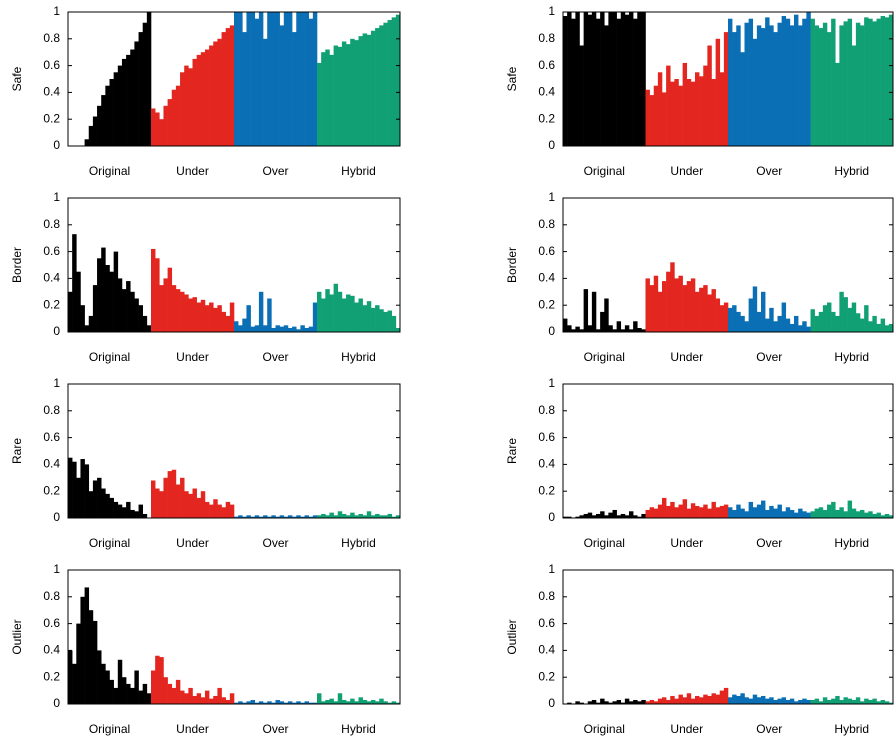  What do you see at coordinates (56, 331) in the screenshot?
I see `y-tick-label: 0` at bounding box center [56, 331].